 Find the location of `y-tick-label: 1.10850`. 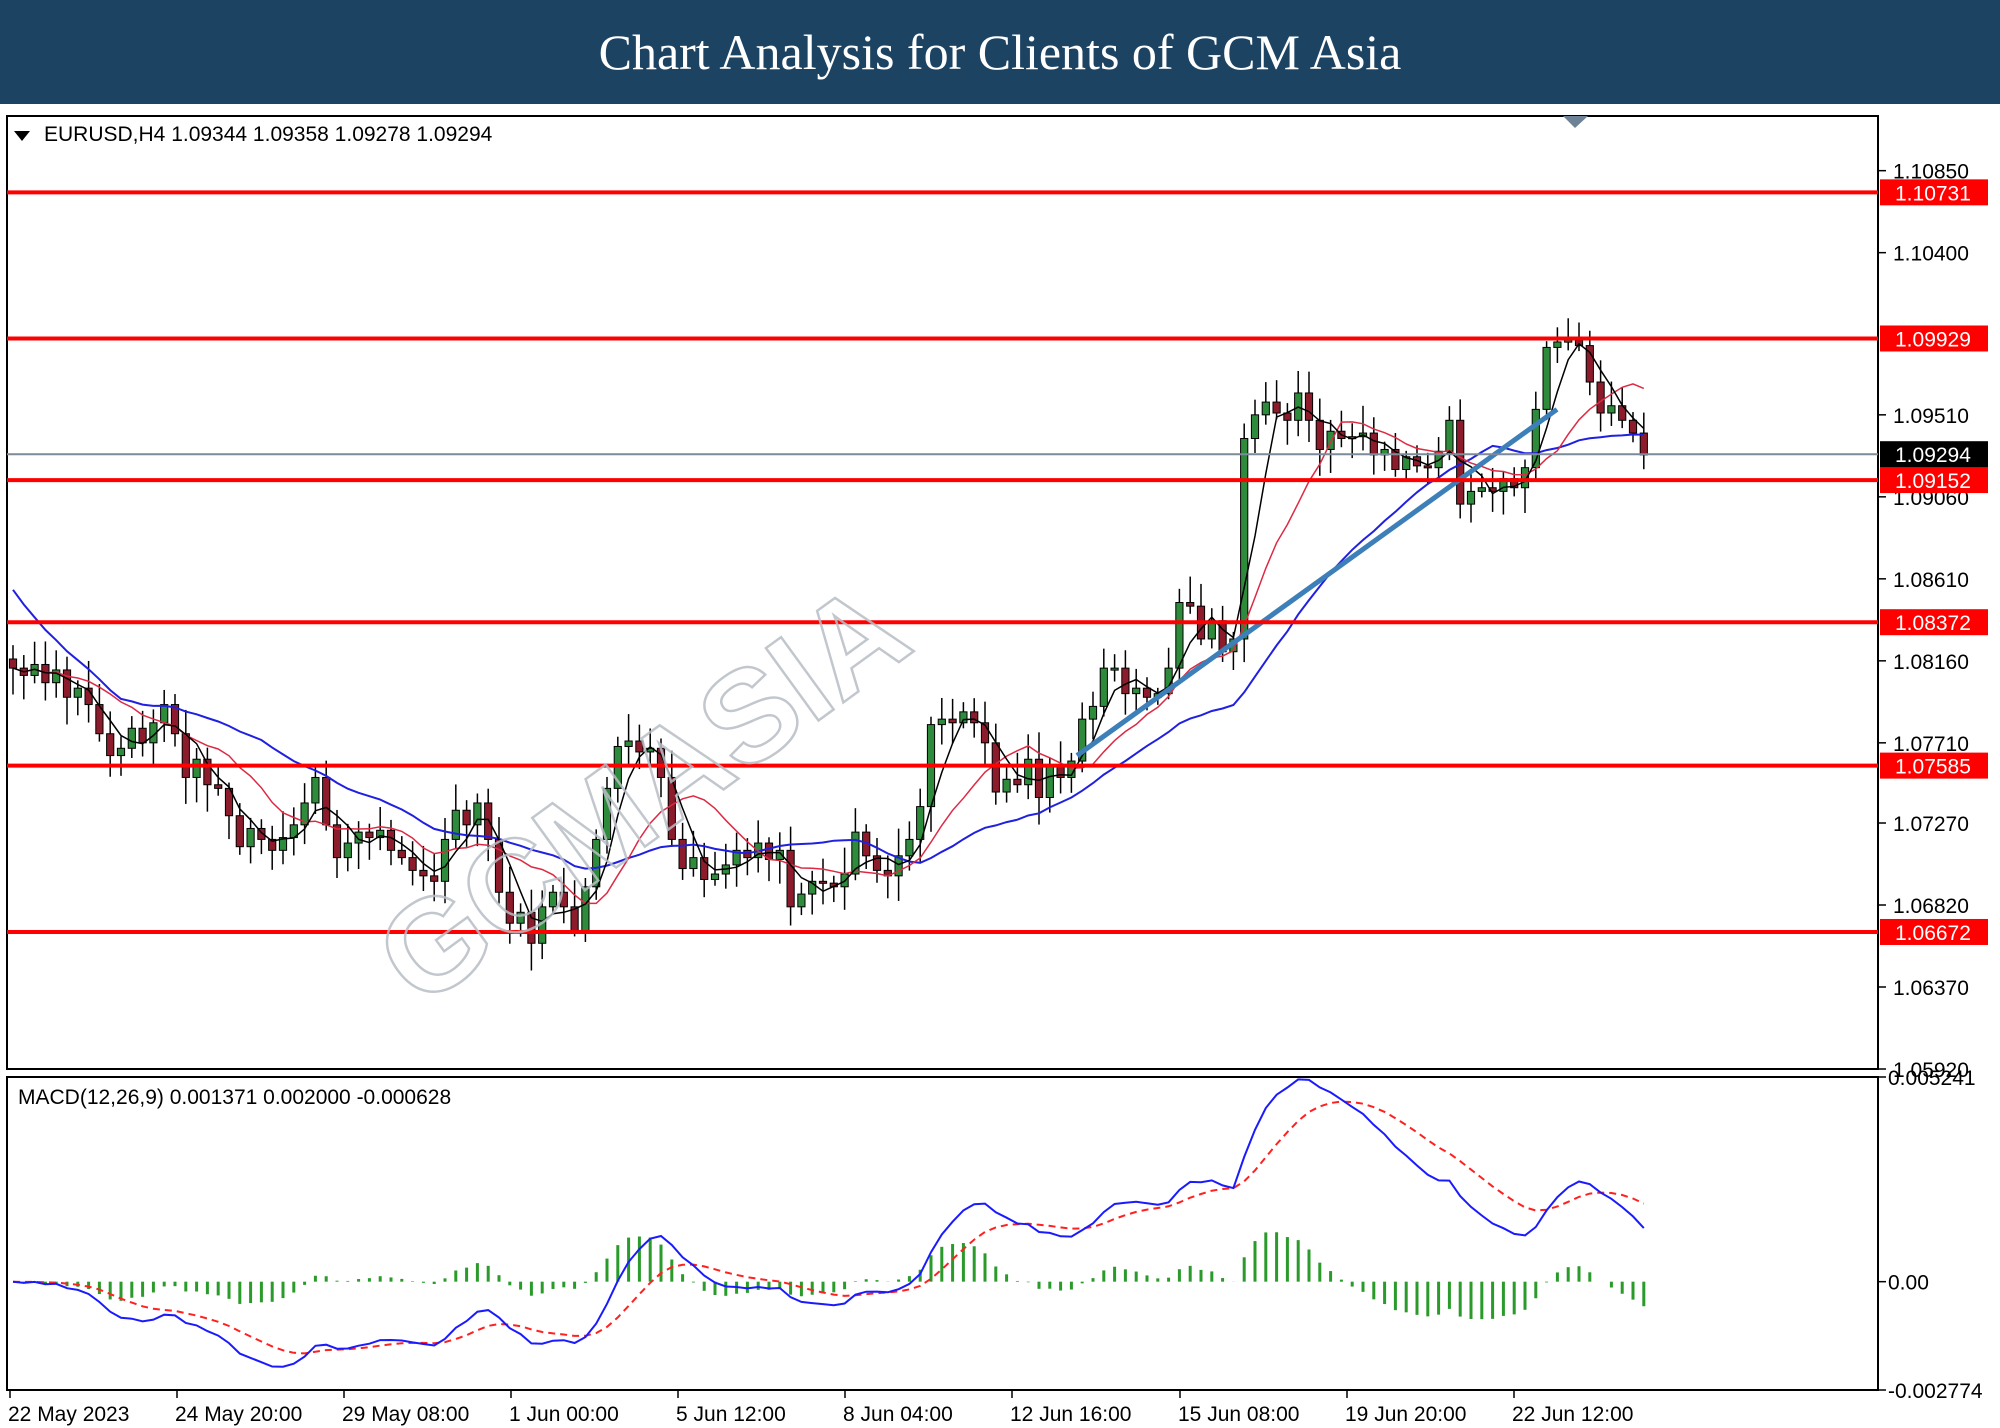

y-tick-label: 1.10850 is located at coordinates (1931, 172).